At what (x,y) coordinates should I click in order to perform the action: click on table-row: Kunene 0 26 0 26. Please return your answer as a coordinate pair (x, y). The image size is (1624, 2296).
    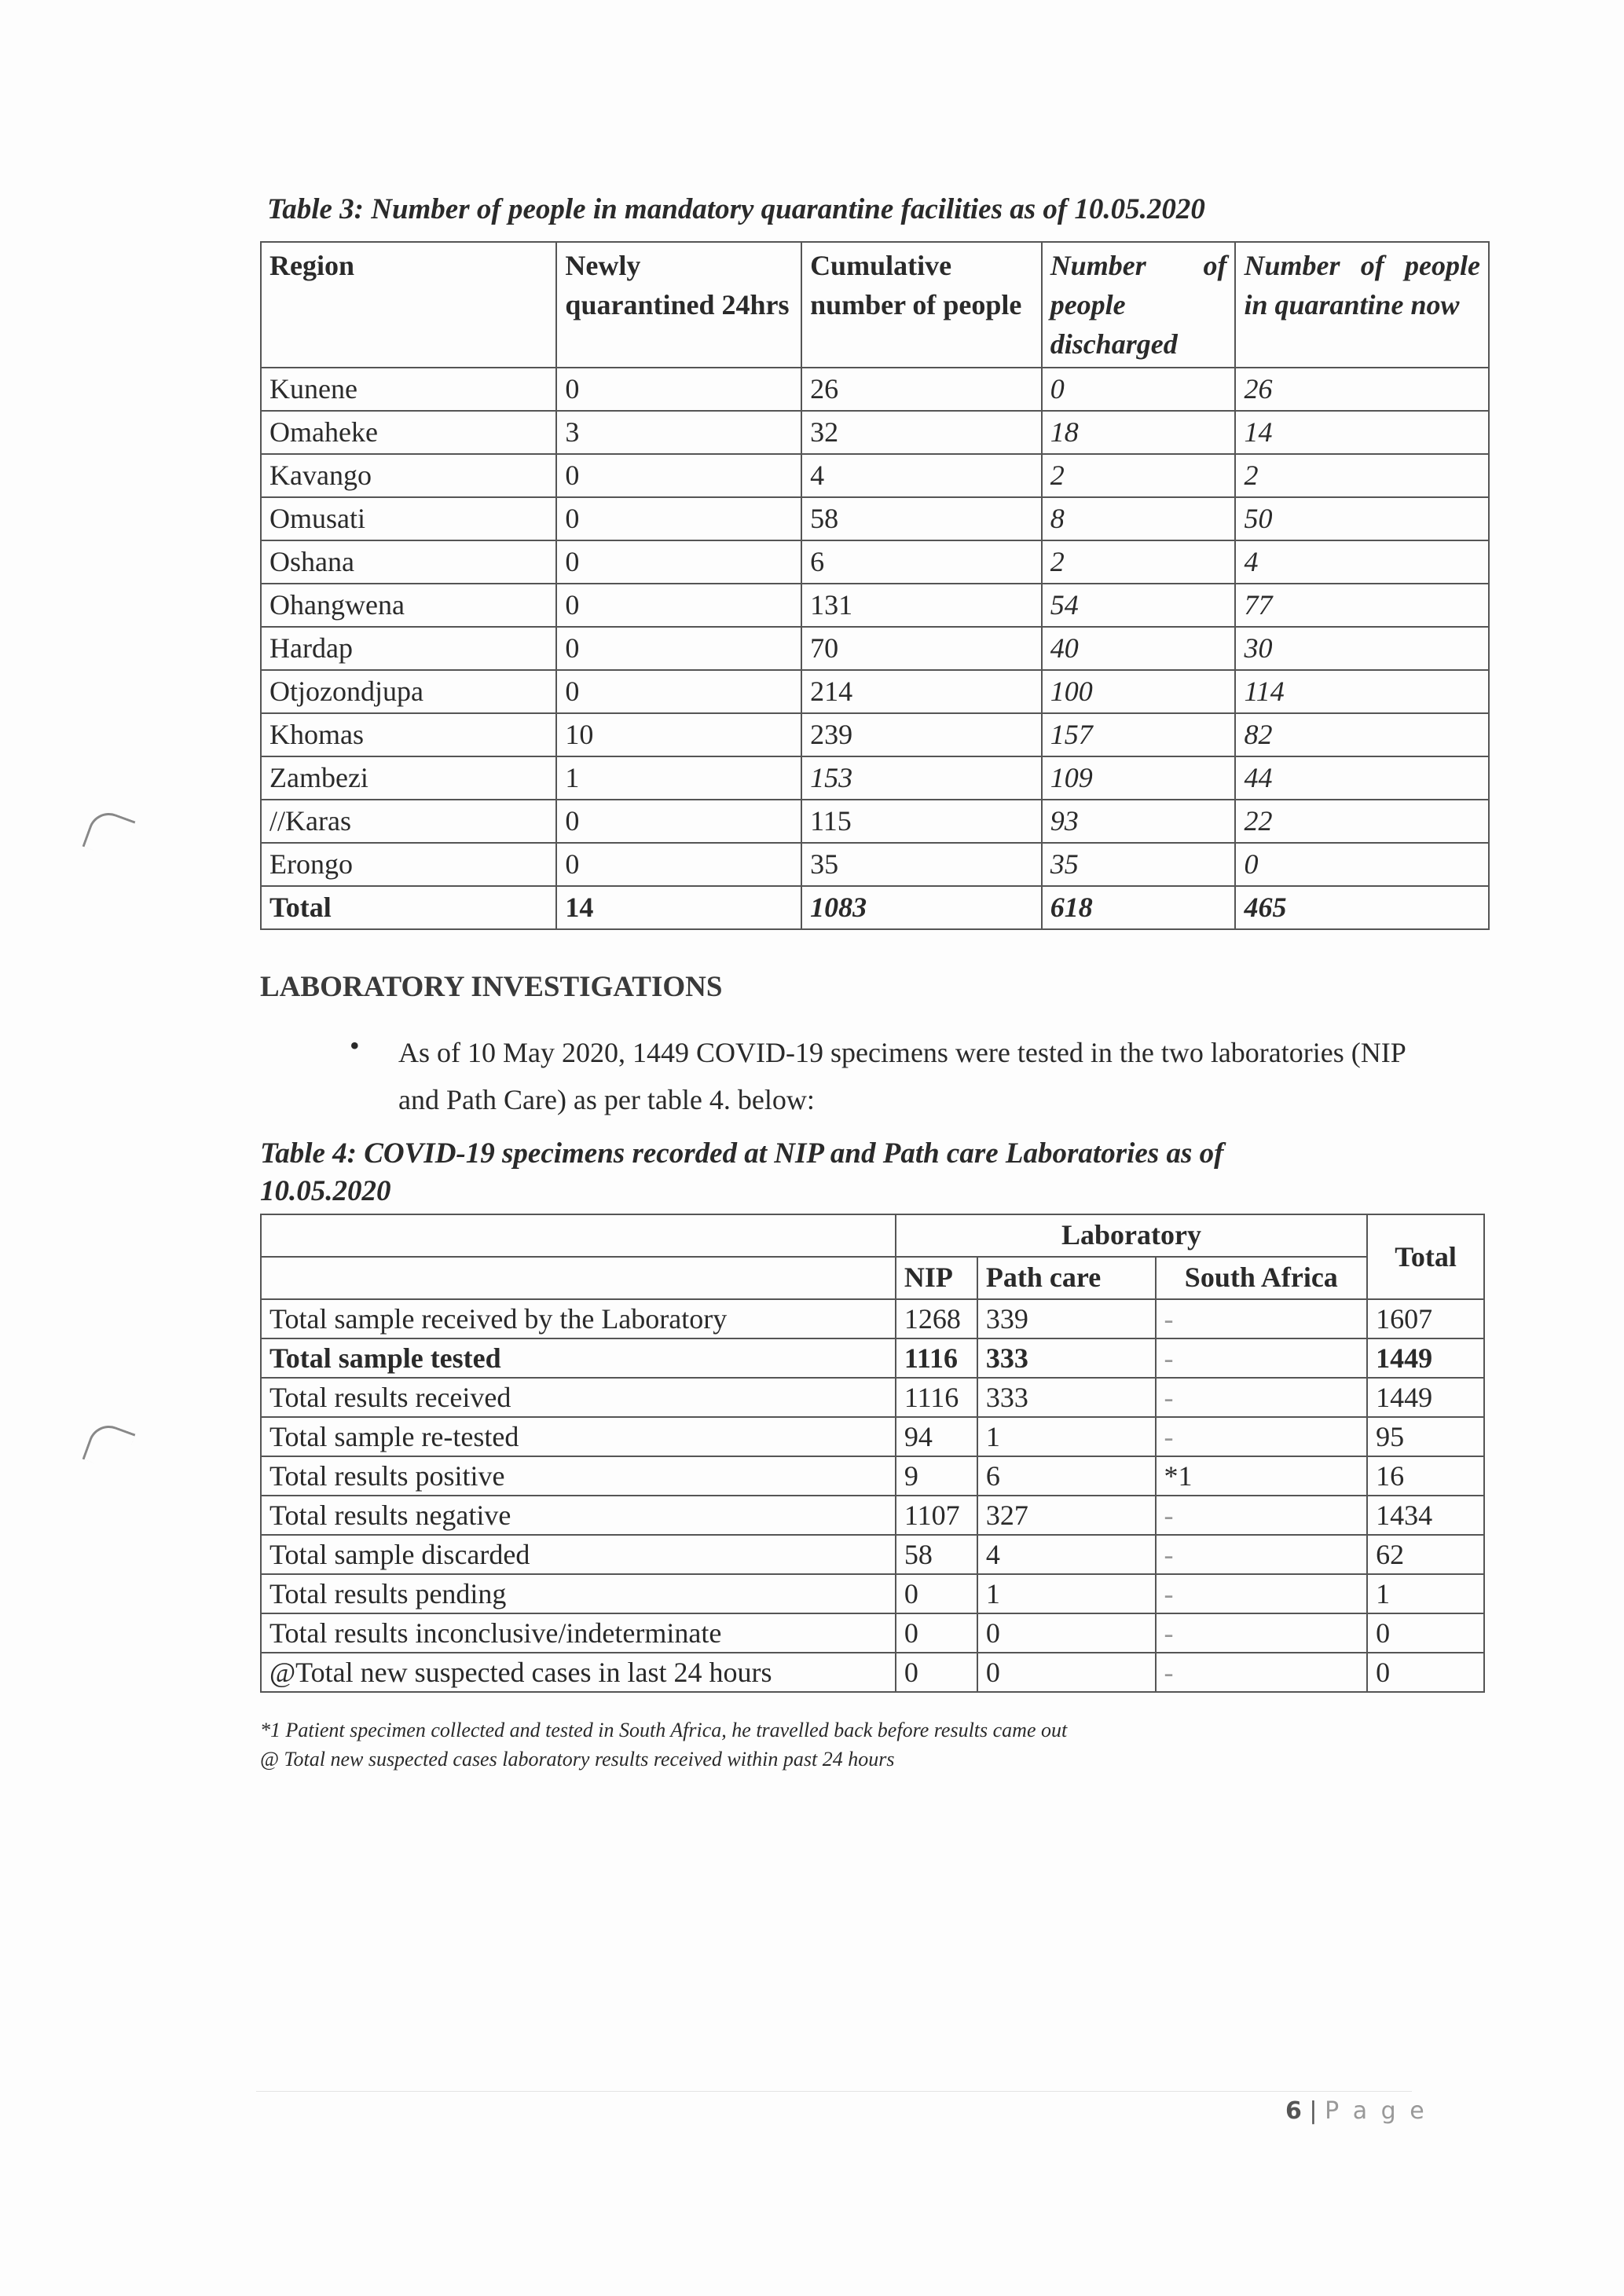
    Looking at the image, I should click on (875, 389).